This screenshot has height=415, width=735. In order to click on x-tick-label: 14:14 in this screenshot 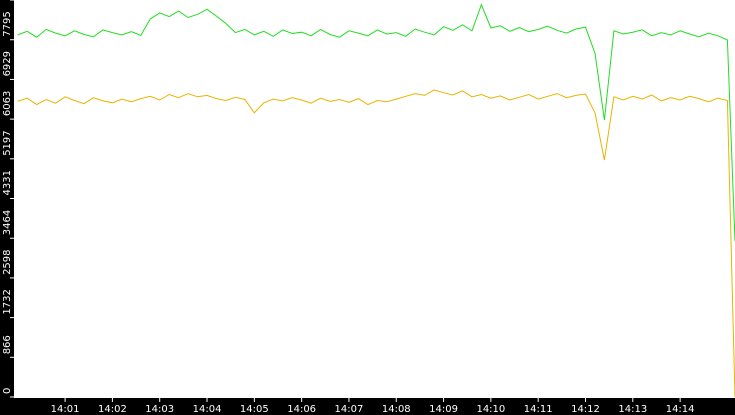, I will do `click(680, 409)`.